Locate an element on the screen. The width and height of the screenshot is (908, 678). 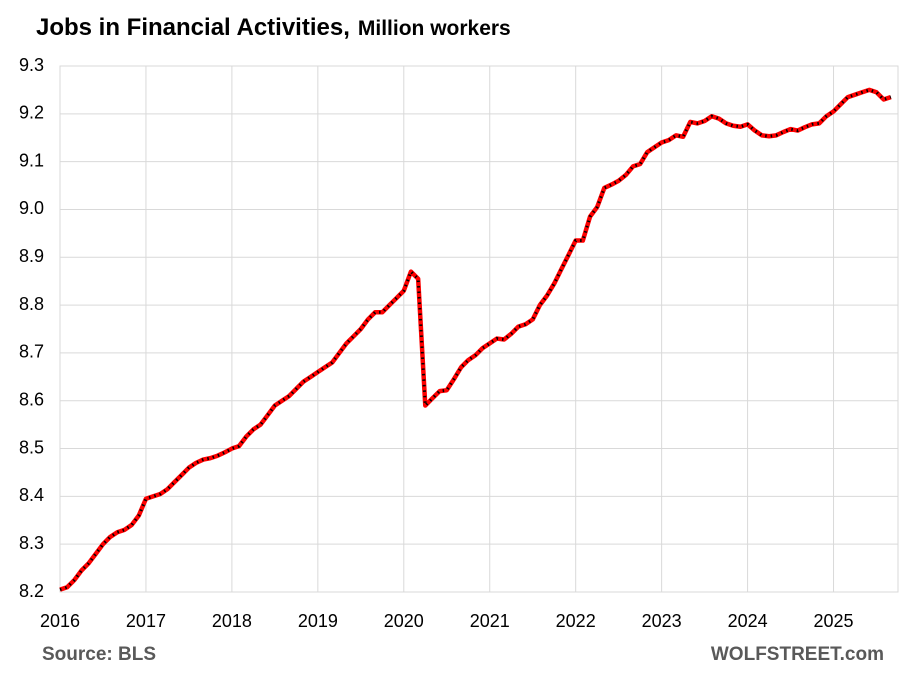
y-tick-label: 8.8 is located at coordinates (31, 304).